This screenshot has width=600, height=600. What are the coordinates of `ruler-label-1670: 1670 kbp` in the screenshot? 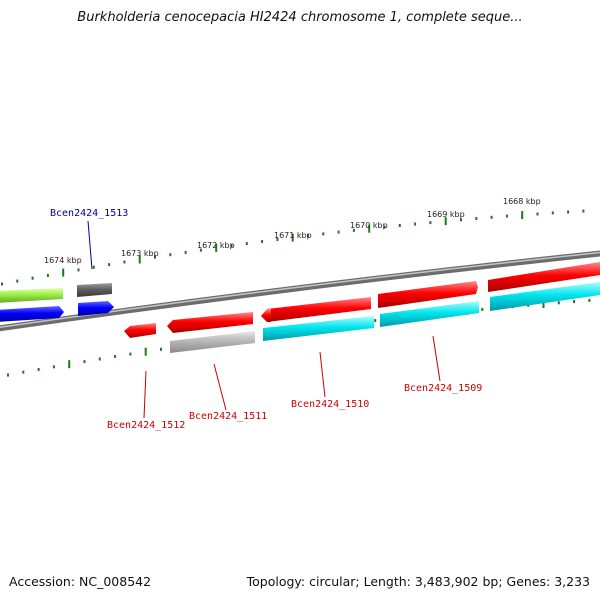 It's located at (369, 225).